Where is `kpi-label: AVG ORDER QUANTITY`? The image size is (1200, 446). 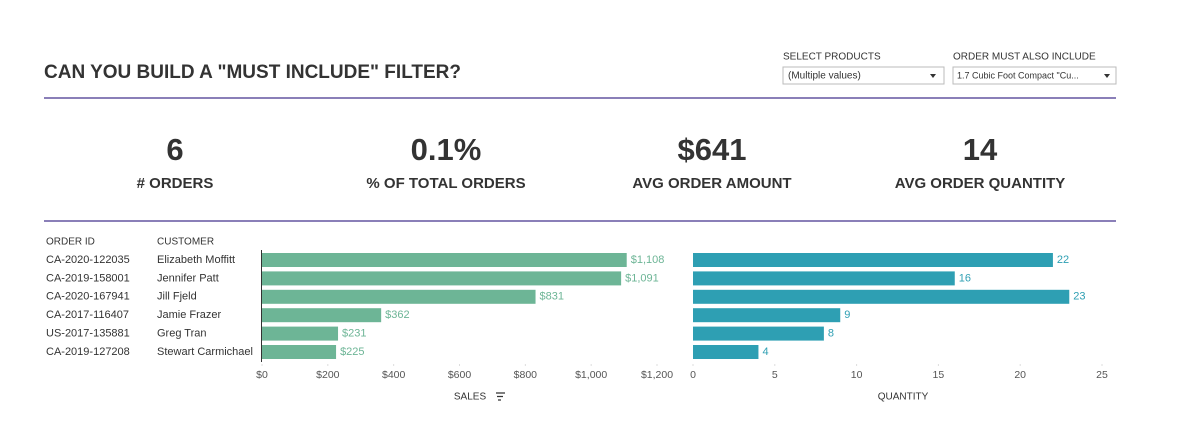
kpi-label: AVG ORDER QUANTITY is located at coordinates (980, 183).